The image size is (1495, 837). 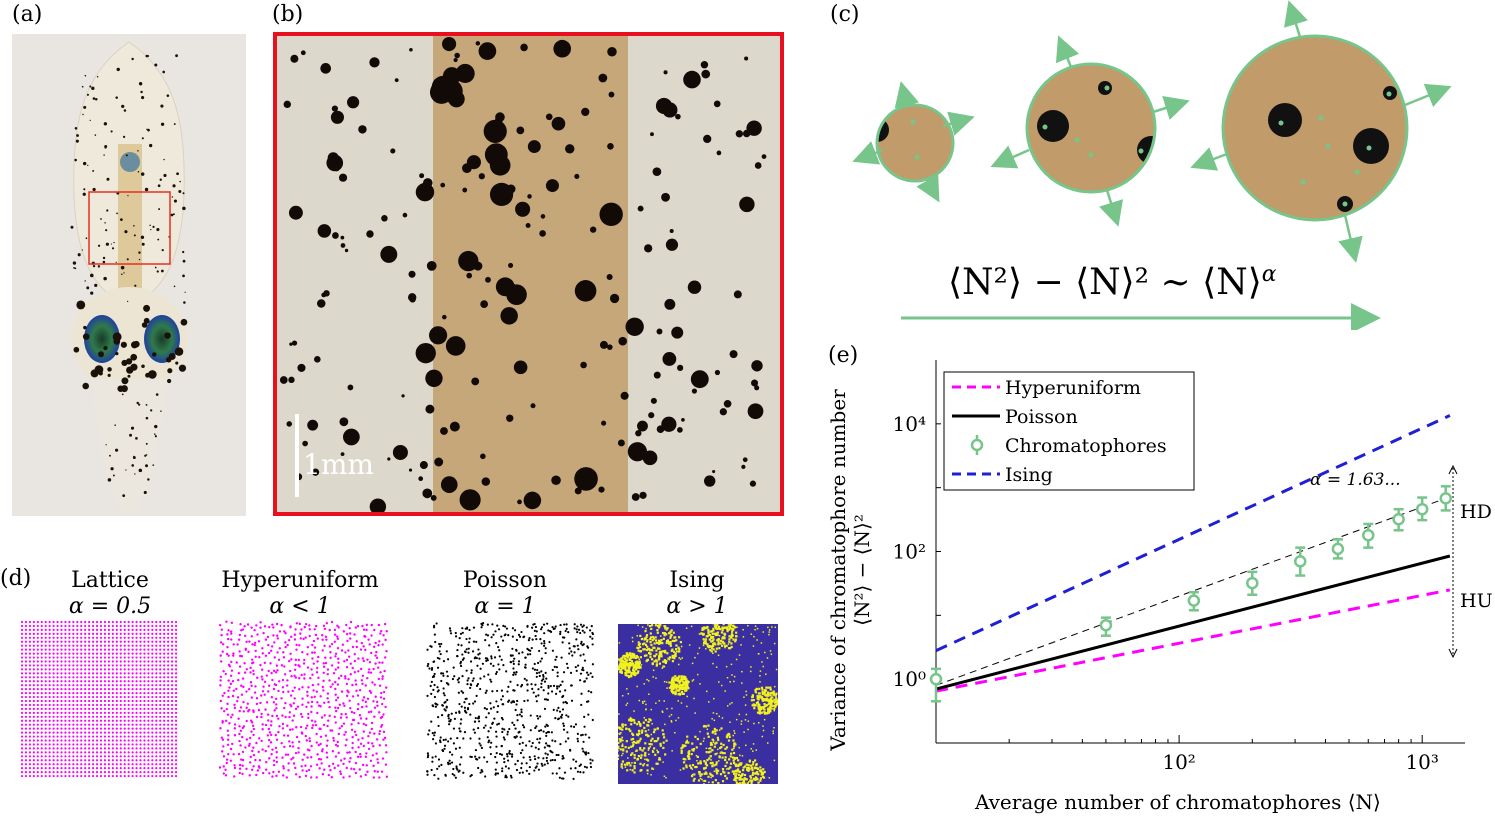 What do you see at coordinates (1029, 475) in the screenshot?
I see `legend-label: Ising` at bounding box center [1029, 475].